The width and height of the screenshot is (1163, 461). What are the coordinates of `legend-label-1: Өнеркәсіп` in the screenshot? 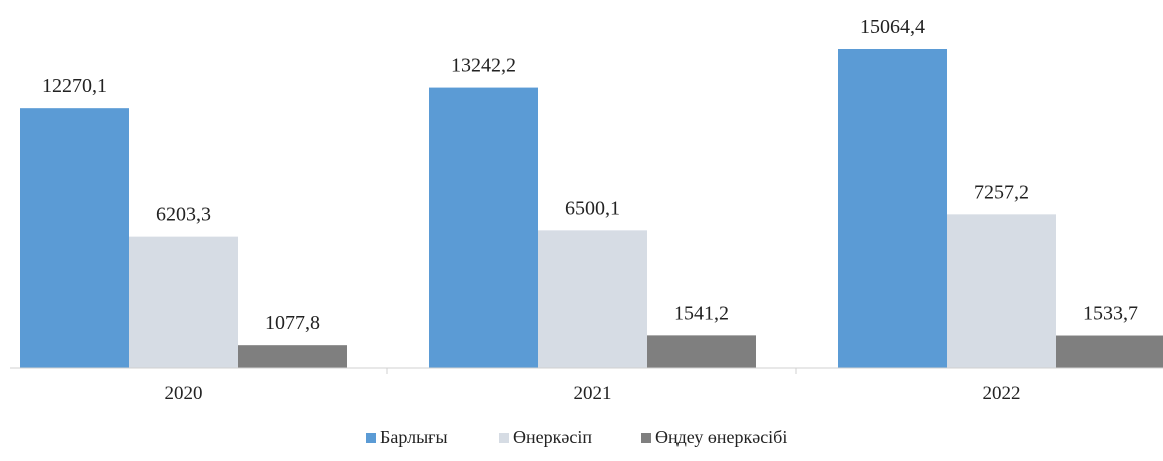 It's located at (552, 437).